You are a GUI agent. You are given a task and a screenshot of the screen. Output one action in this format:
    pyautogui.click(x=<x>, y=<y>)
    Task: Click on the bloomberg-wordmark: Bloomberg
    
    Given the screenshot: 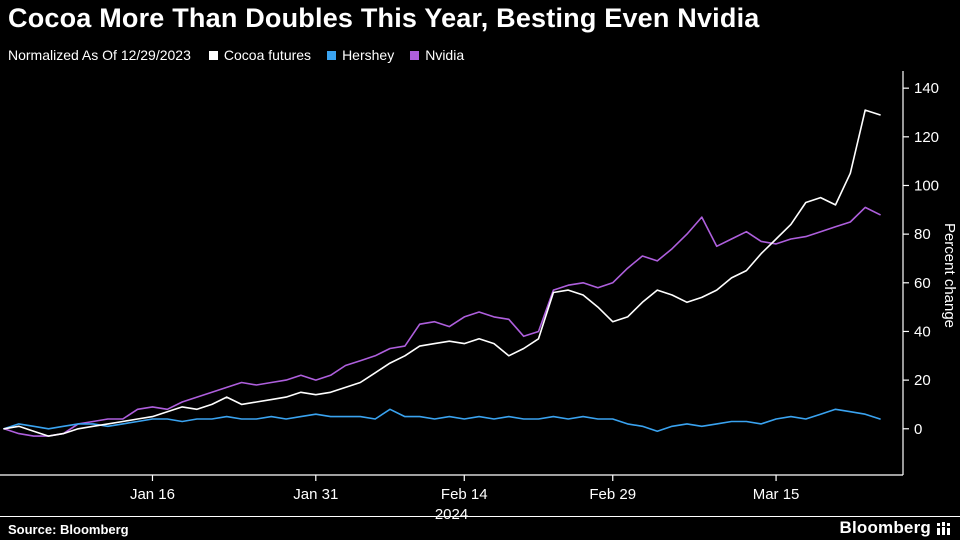 What is the action you would take?
    pyautogui.click(x=885, y=527)
    